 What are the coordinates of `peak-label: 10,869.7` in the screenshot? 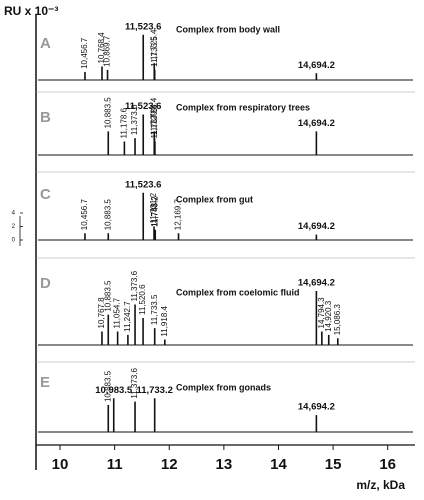 It's located at (107, 51).